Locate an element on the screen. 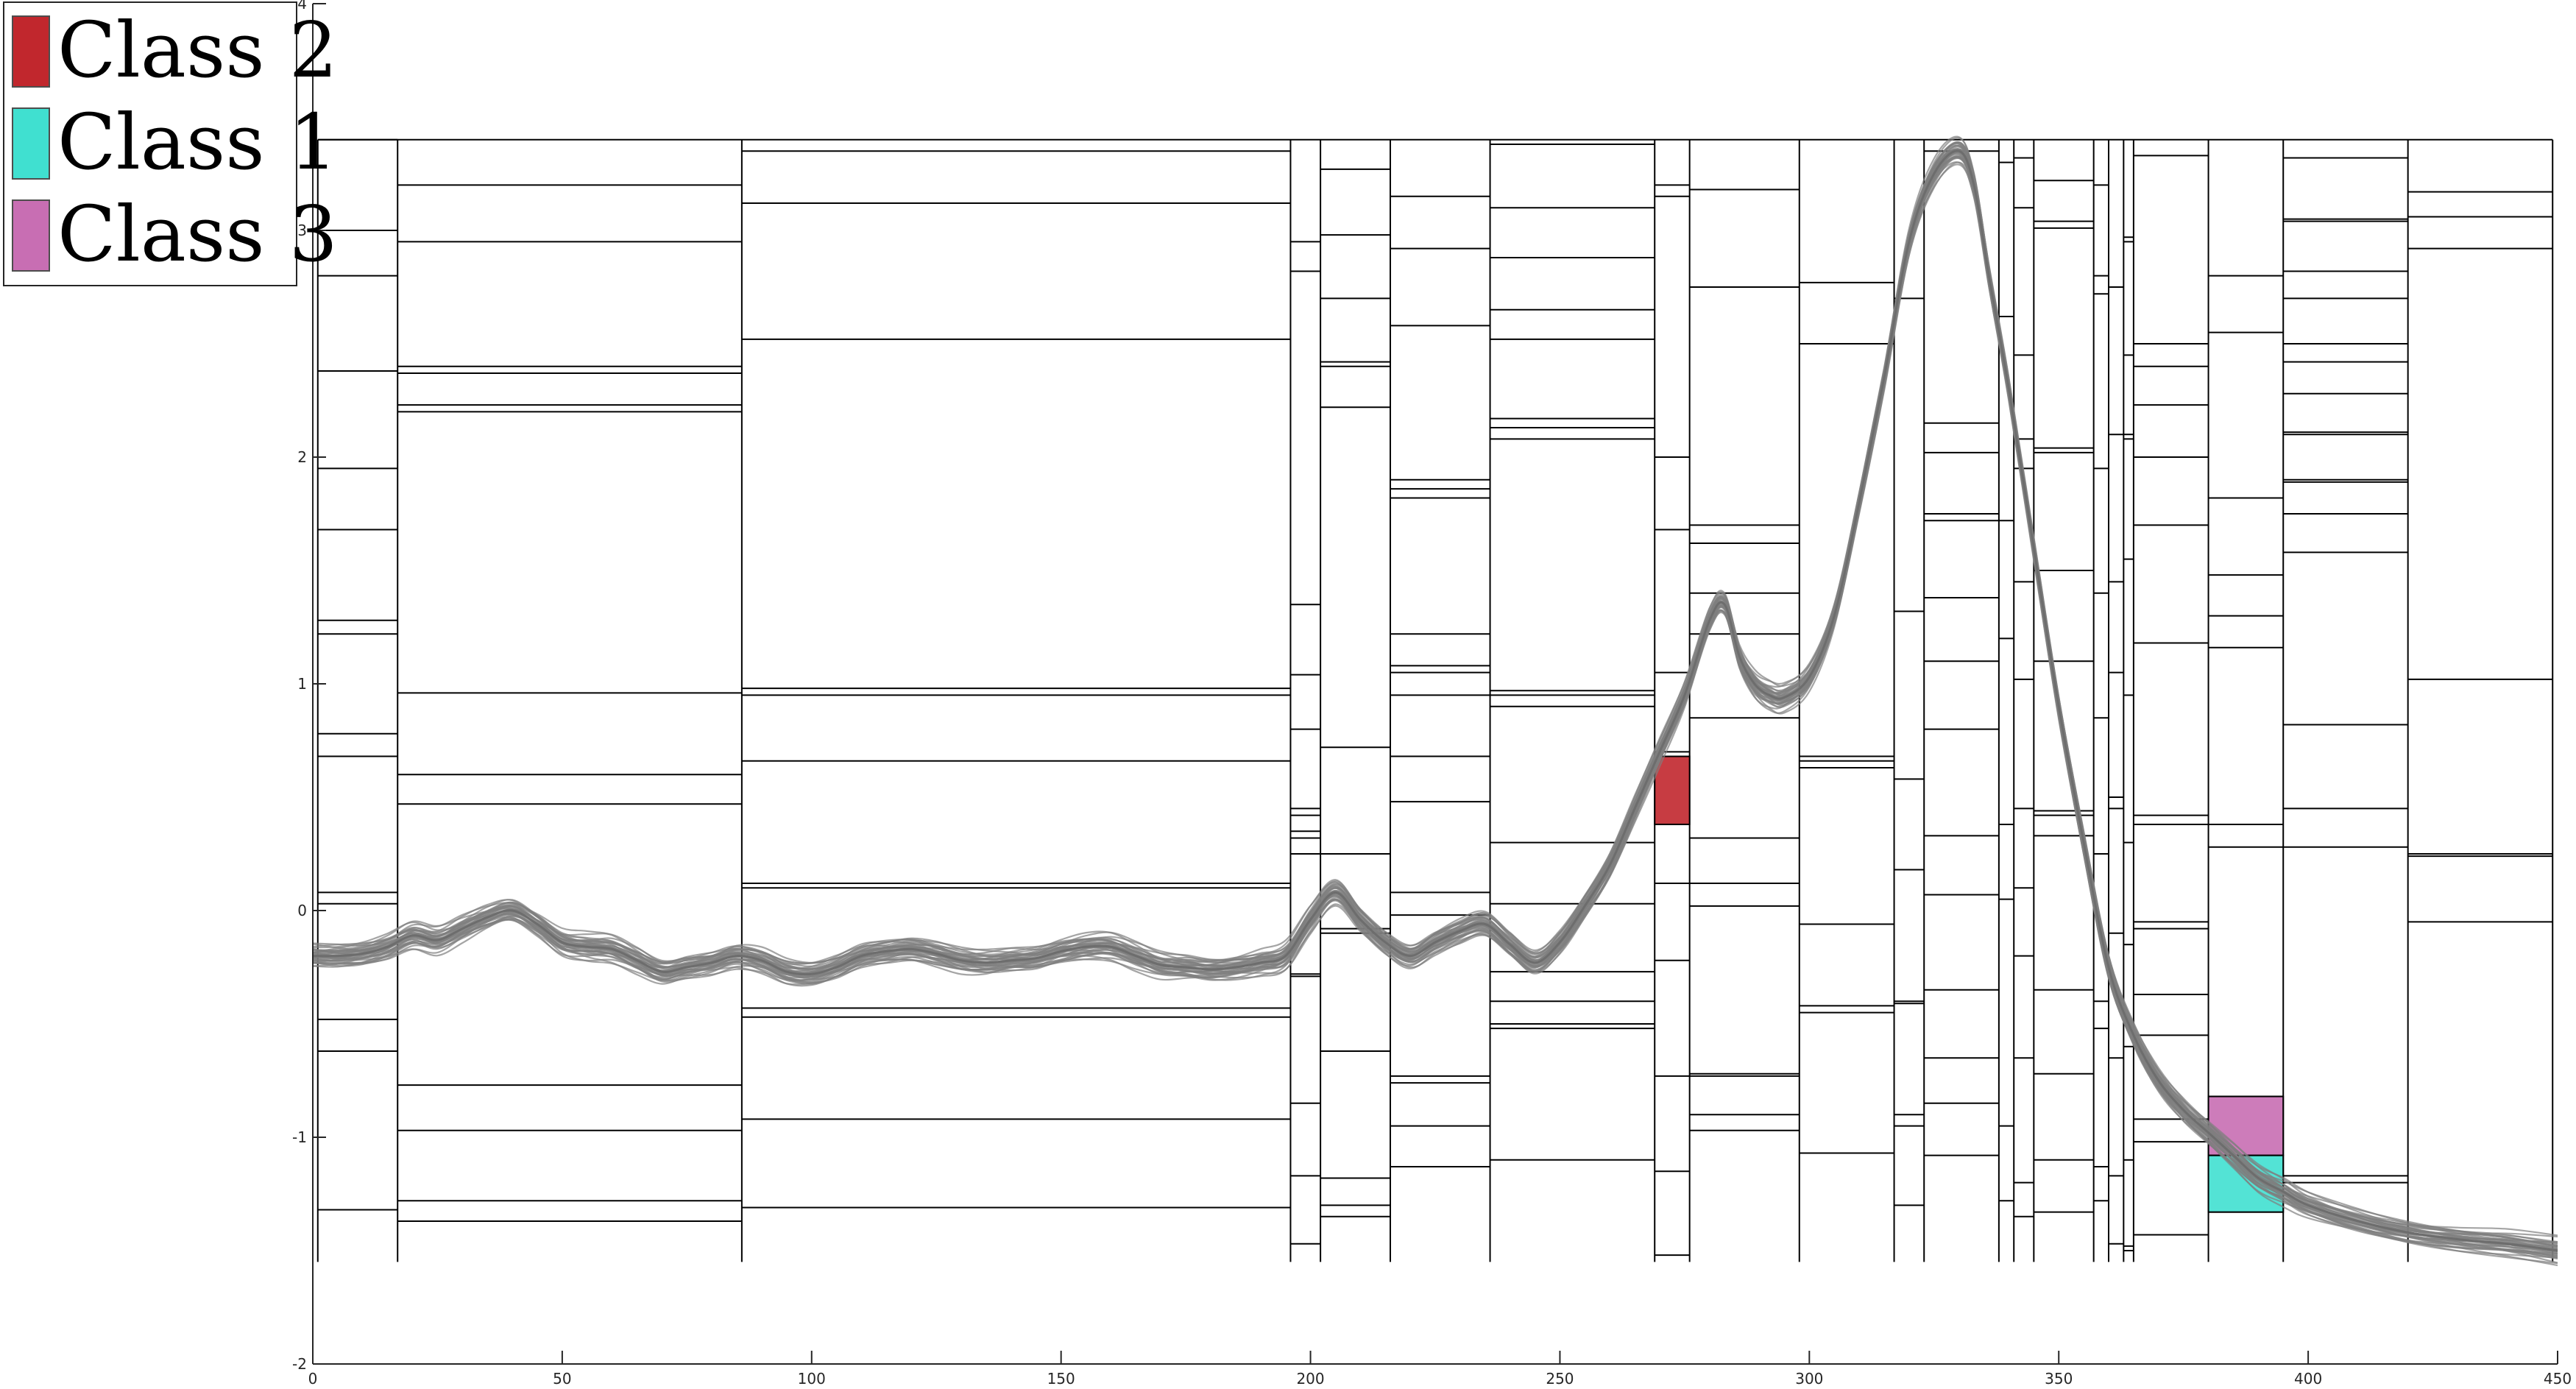 The width and height of the screenshot is (2576, 1389). x-tick-label: 250 is located at coordinates (1560, 1379).